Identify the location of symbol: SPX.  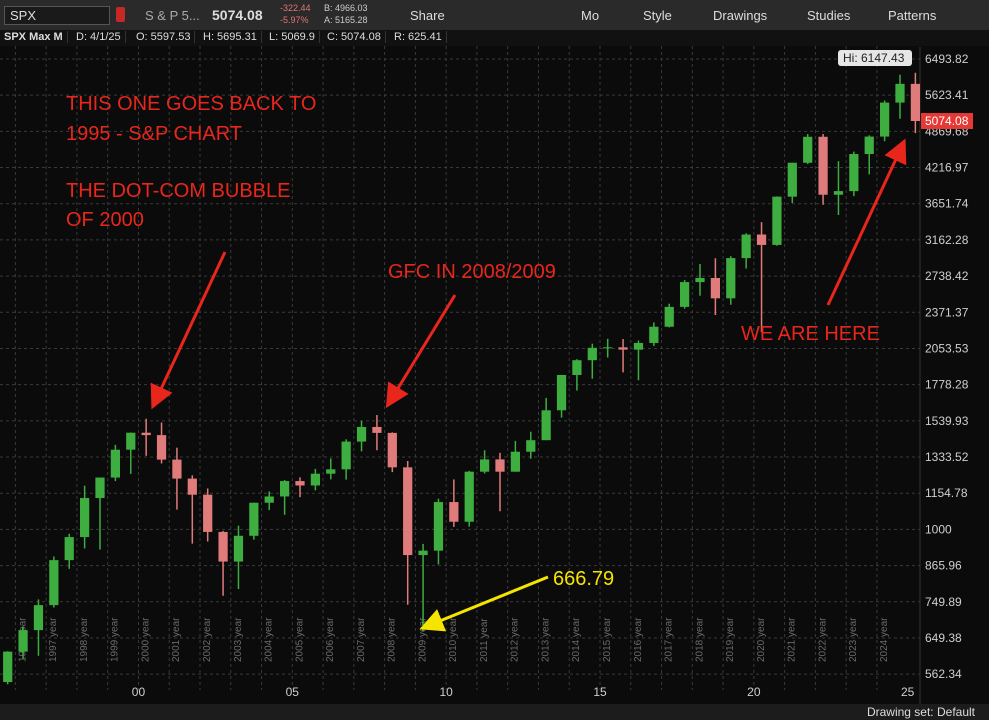
(23, 15).